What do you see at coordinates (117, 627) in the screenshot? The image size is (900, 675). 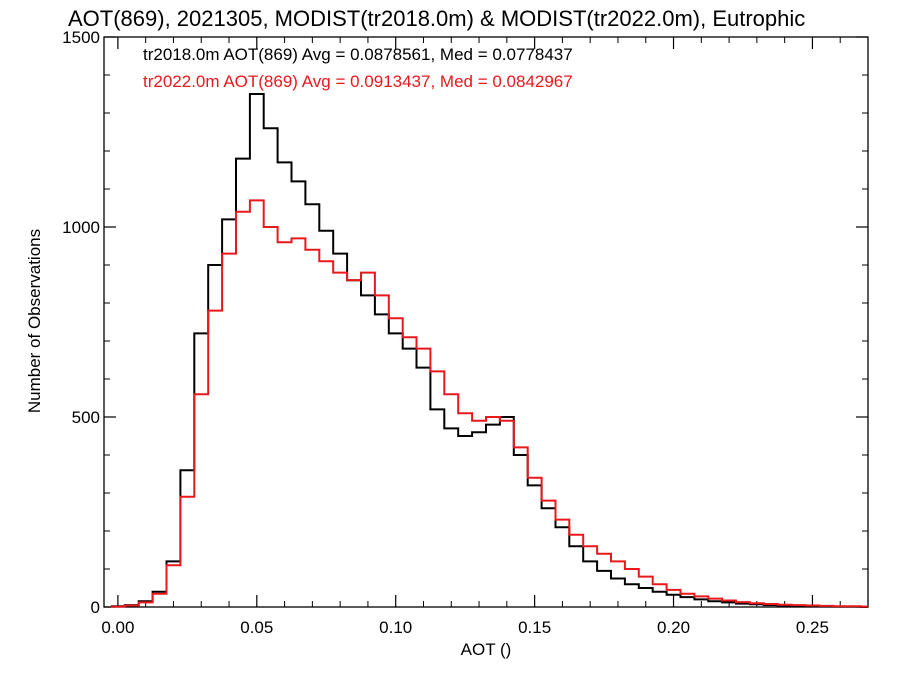 I see `x-tick-label: 0.00` at bounding box center [117, 627].